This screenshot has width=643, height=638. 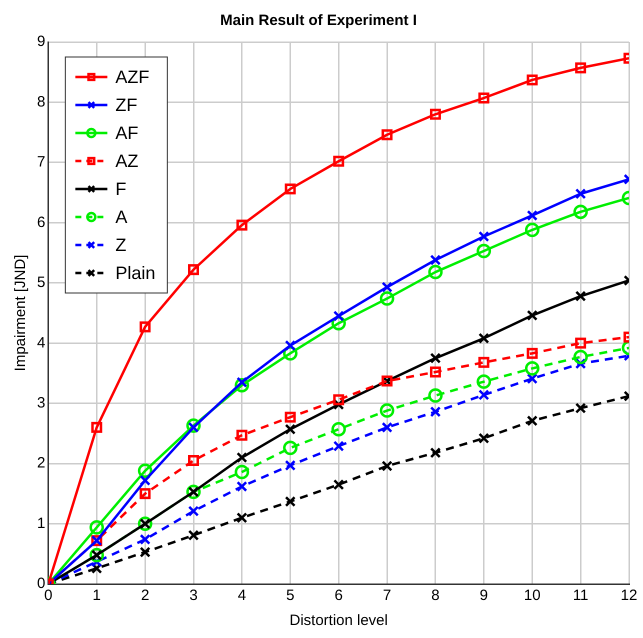 I want to click on x-tick-label: 11, so click(x=580, y=595).